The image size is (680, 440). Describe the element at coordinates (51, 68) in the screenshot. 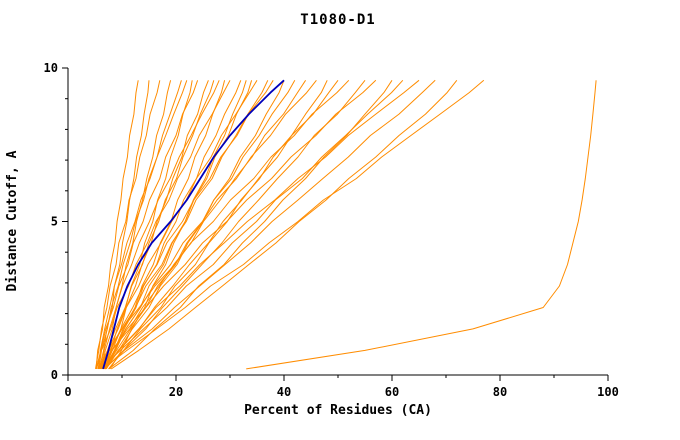

I see `y-tick-label: 10` at that location.